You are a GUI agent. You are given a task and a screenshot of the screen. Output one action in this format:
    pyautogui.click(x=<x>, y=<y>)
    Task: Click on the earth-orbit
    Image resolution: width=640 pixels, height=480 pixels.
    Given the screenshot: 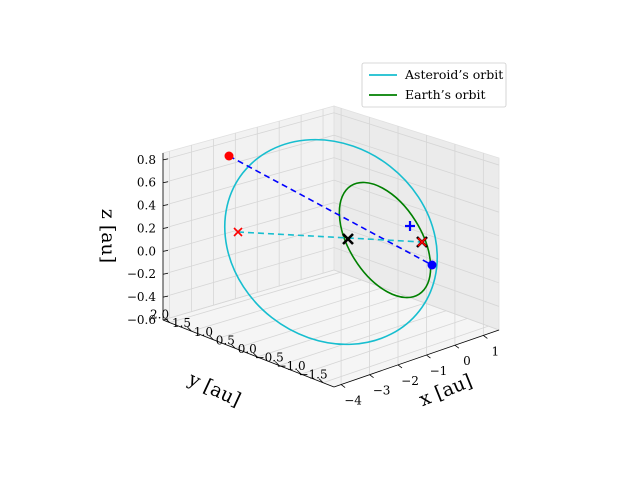 What is the action you would take?
    pyautogui.click(x=385, y=240)
    